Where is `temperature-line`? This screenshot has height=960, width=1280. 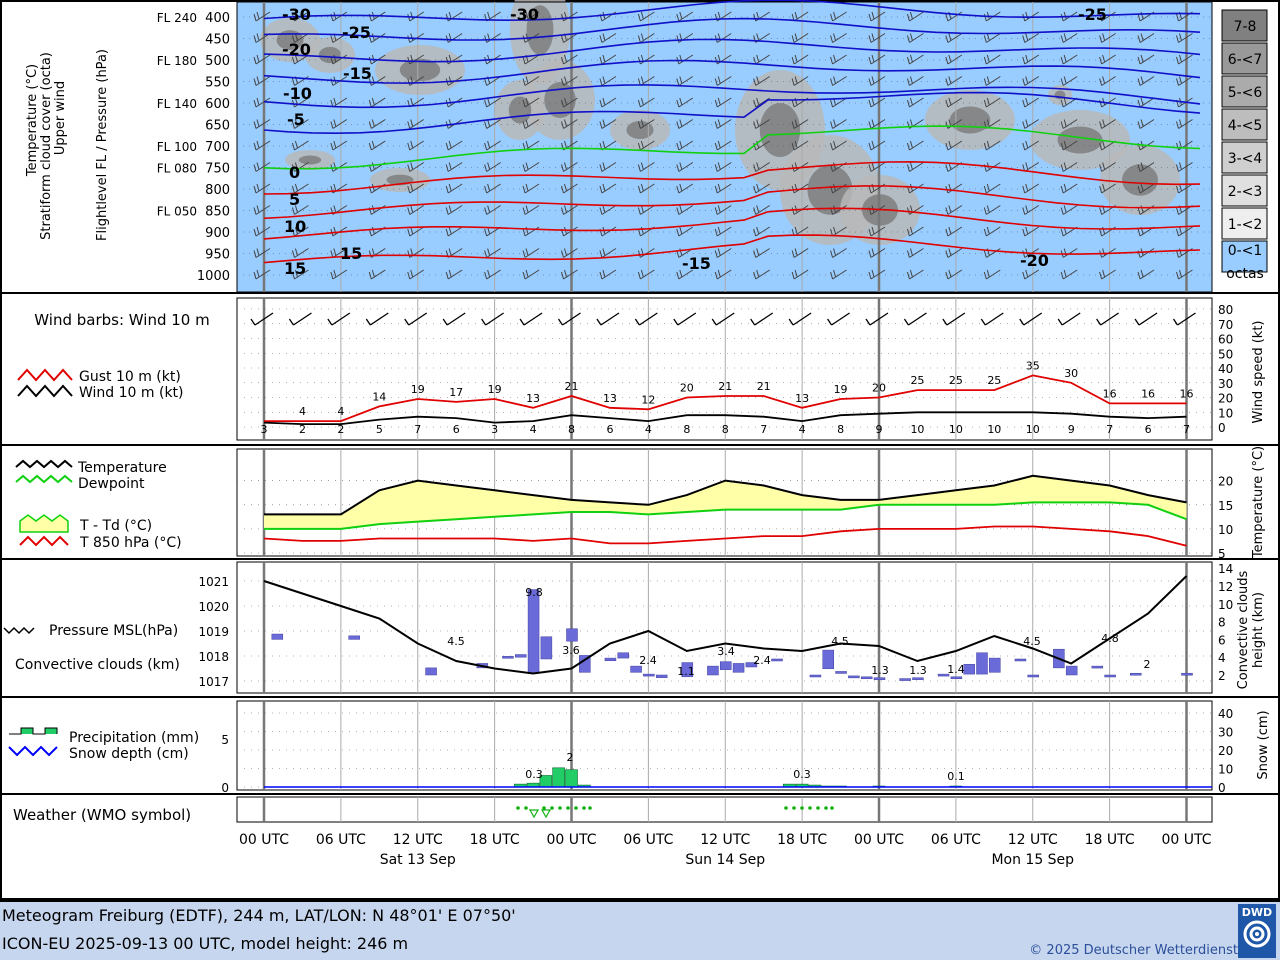 temperature-line is located at coordinates (725, 495).